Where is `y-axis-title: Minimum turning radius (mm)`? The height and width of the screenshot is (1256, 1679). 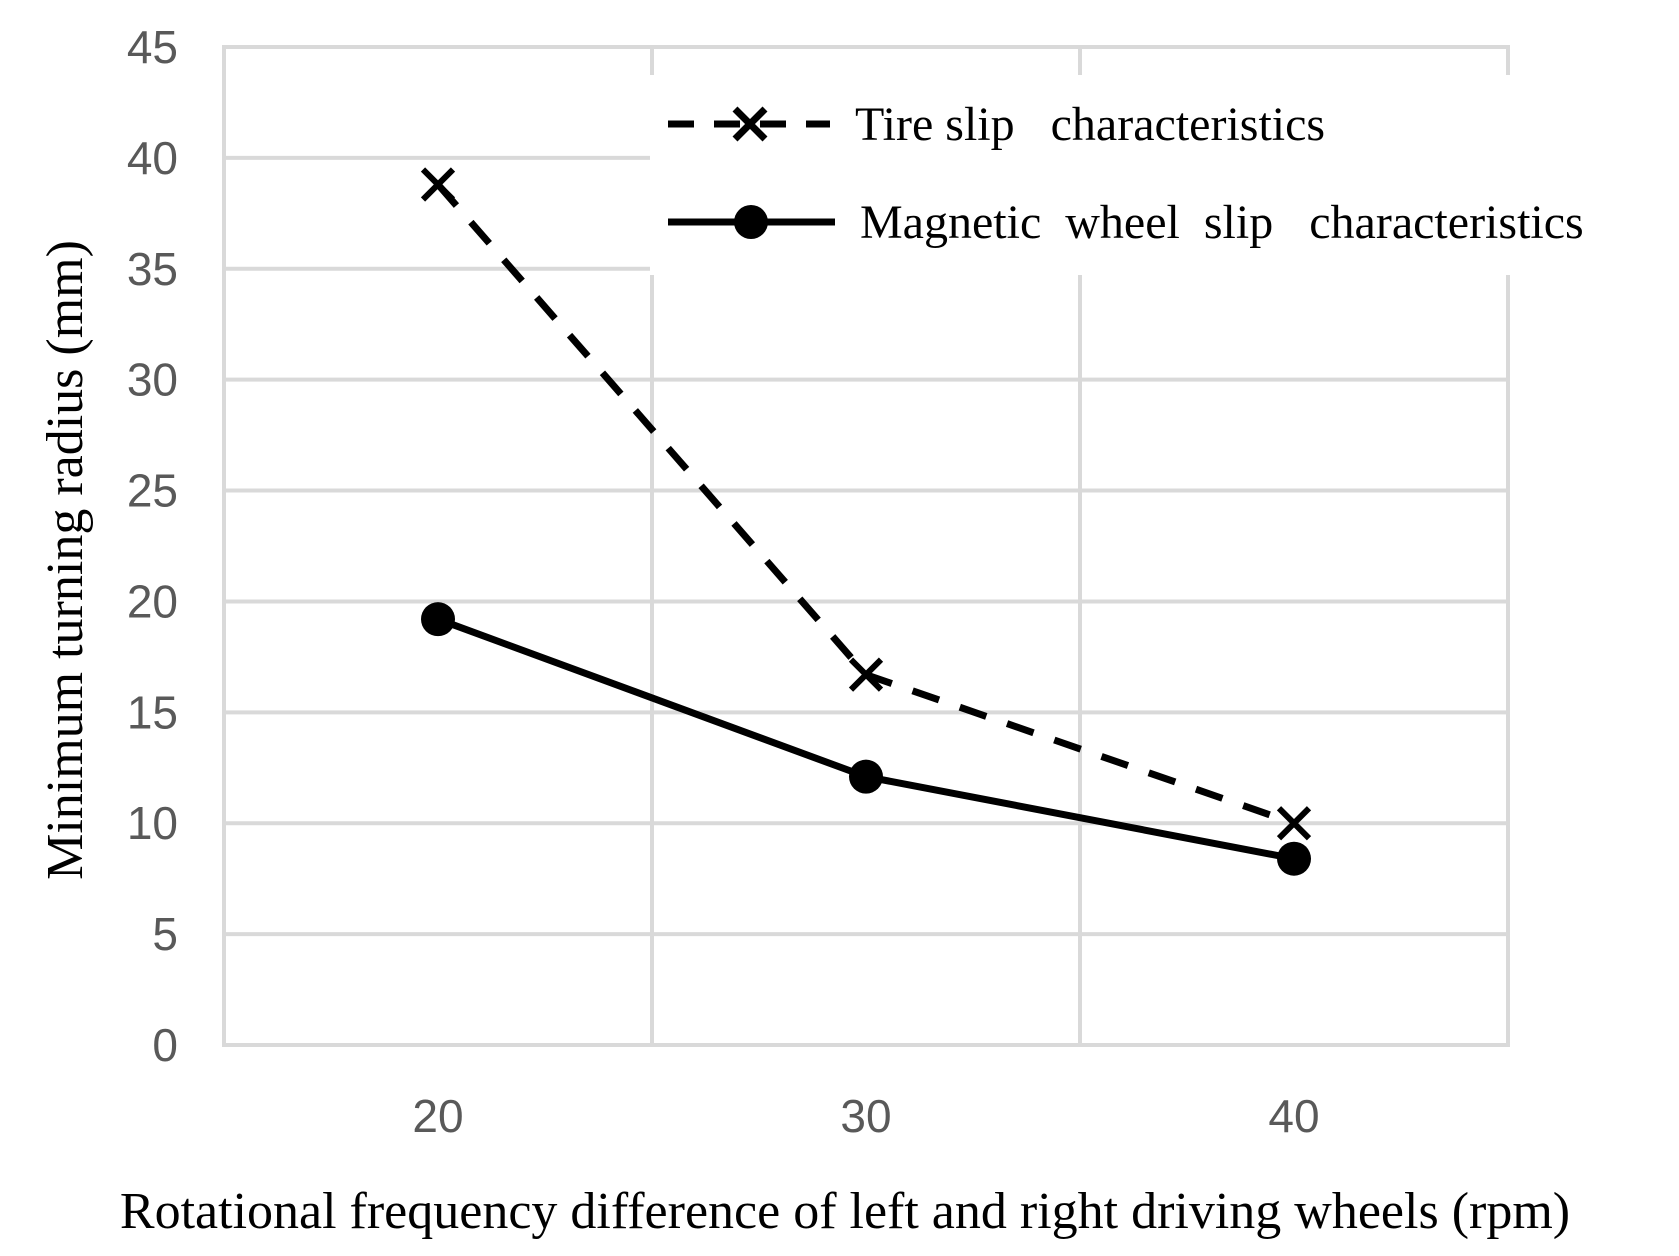
y-axis-title: Minimum turning radius (mm) is located at coordinates (65, 560).